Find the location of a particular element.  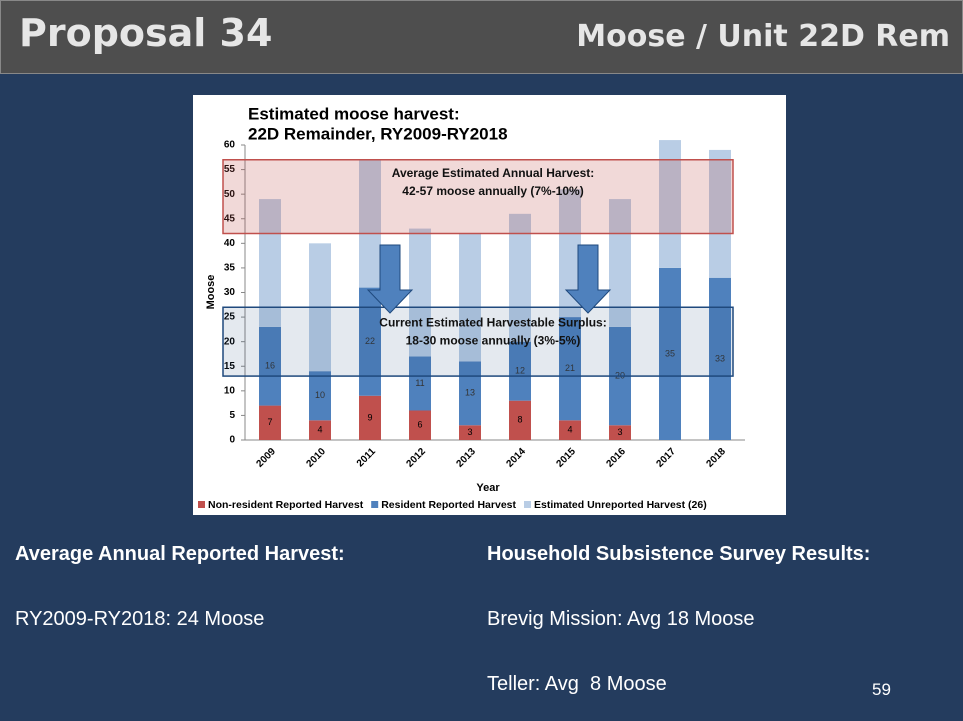

chart-title: 22D Remainder, RY2009-RY2018 is located at coordinates (378, 133).